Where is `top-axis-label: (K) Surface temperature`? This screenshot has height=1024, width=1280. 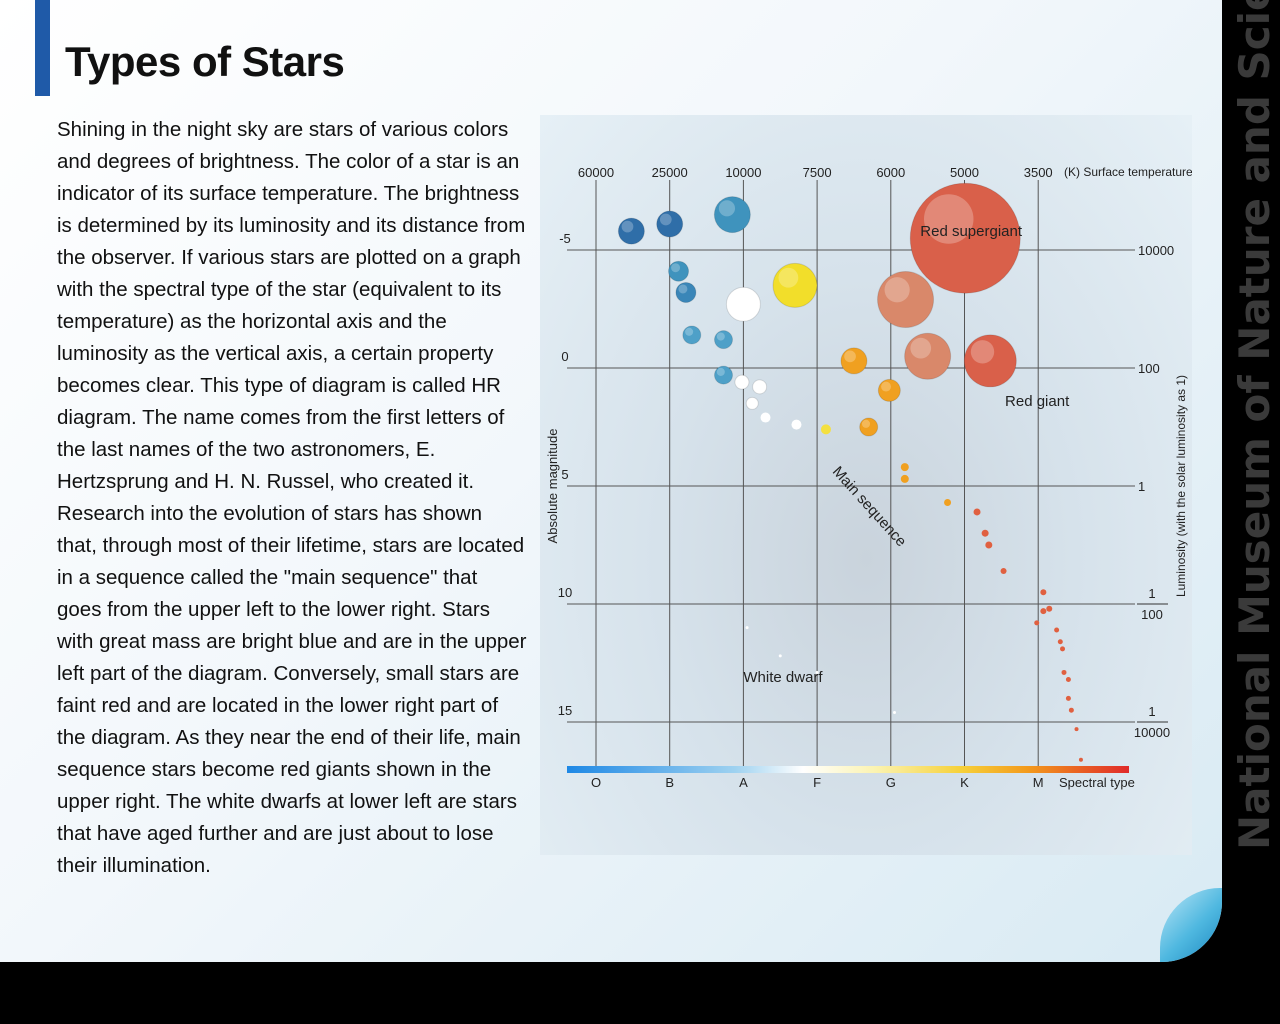 top-axis-label: (K) Surface temperature is located at coordinates (1128, 172).